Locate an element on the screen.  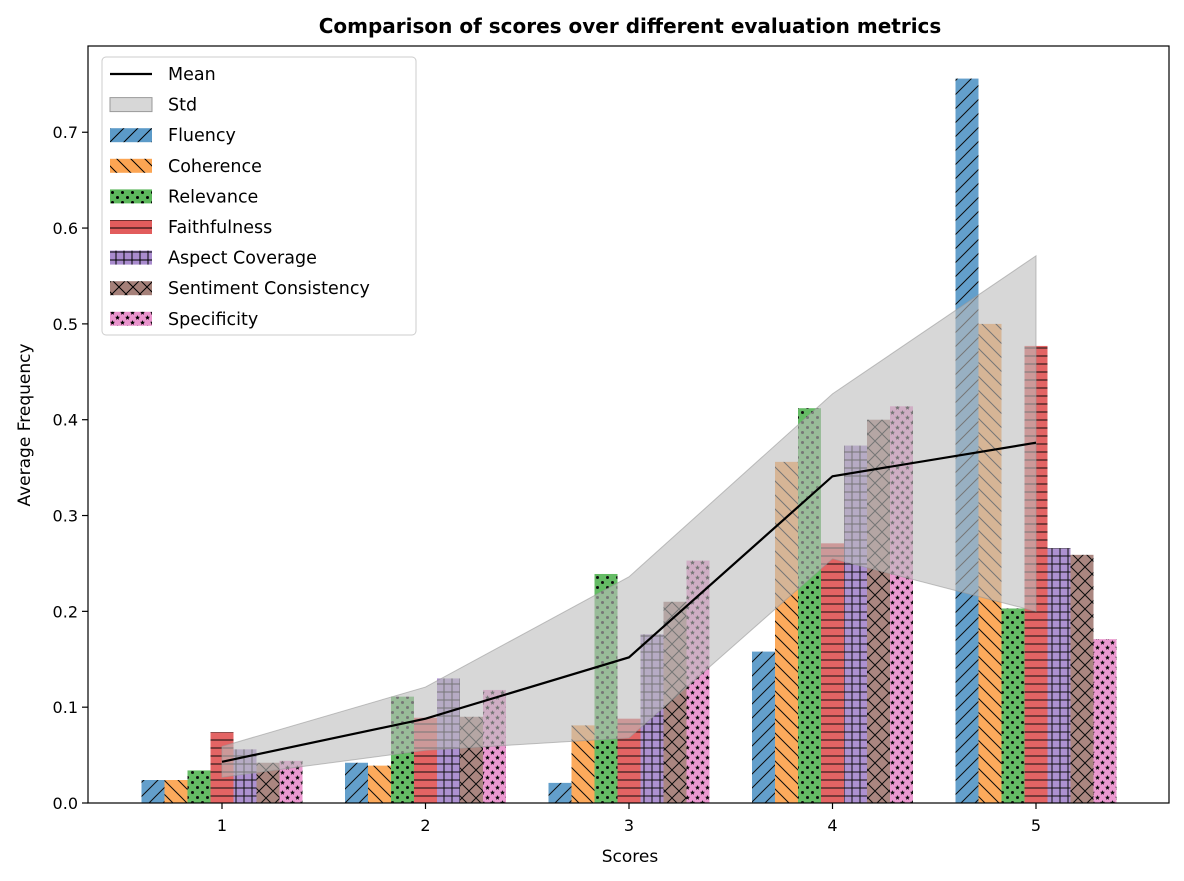
legend-item-fluency: Fluency is located at coordinates (173, 136).